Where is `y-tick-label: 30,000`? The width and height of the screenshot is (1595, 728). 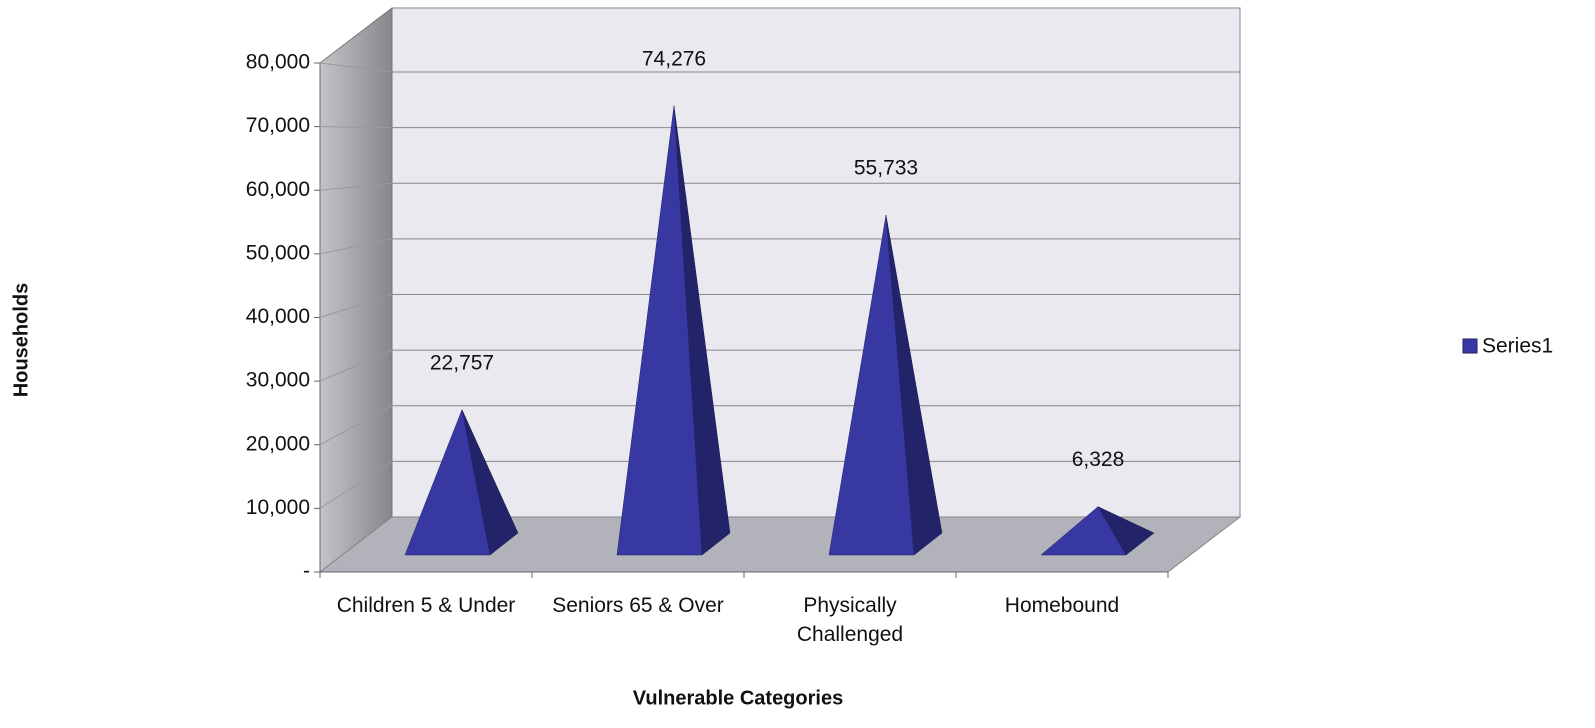
y-tick-label: 30,000 is located at coordinates (278, 380).